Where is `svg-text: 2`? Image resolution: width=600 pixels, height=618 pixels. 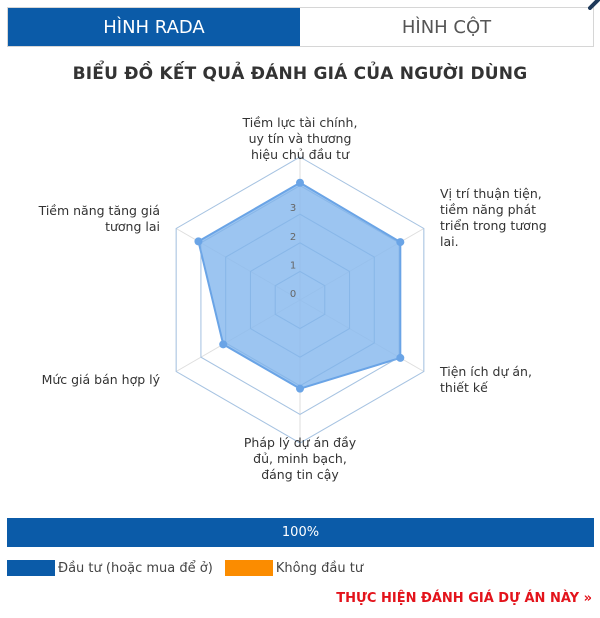 svg-text: 2 is located at coordinates (293, 237).